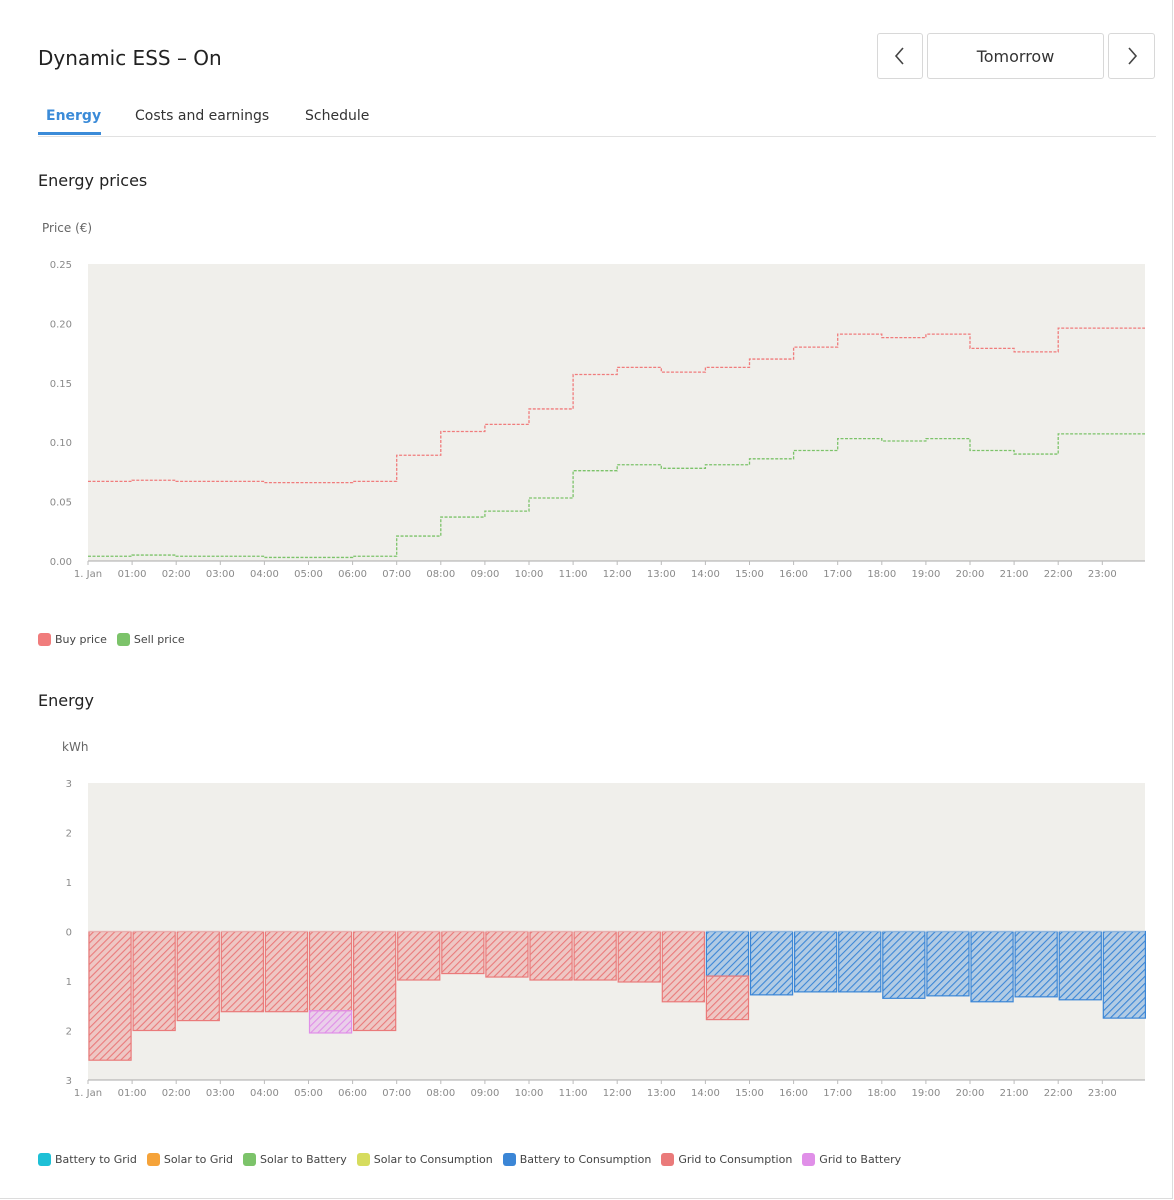 The height and width of the screenshot is (1200, 1174). Describe the element at coordinates (303, 1159) in the screenshot. I see `legend-label: Solar to Battery` at that location.